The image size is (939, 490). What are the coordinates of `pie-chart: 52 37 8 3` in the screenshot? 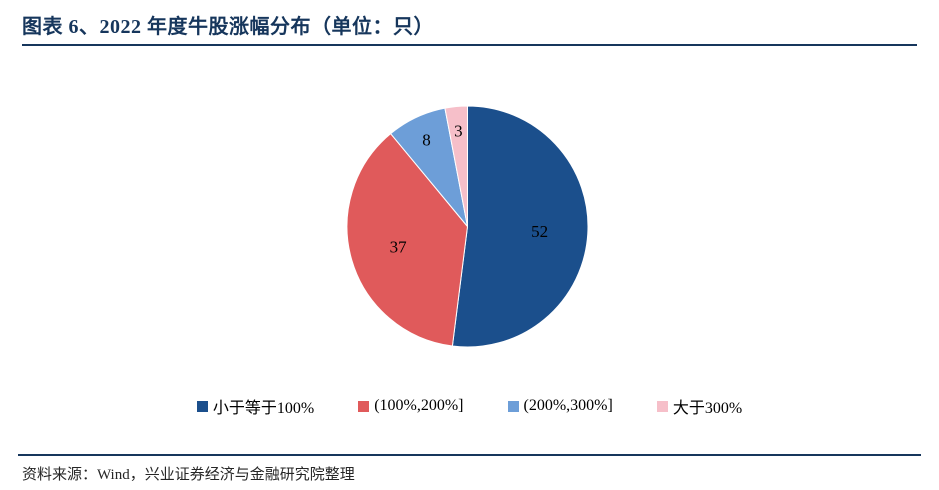 It's located at (467, 226).